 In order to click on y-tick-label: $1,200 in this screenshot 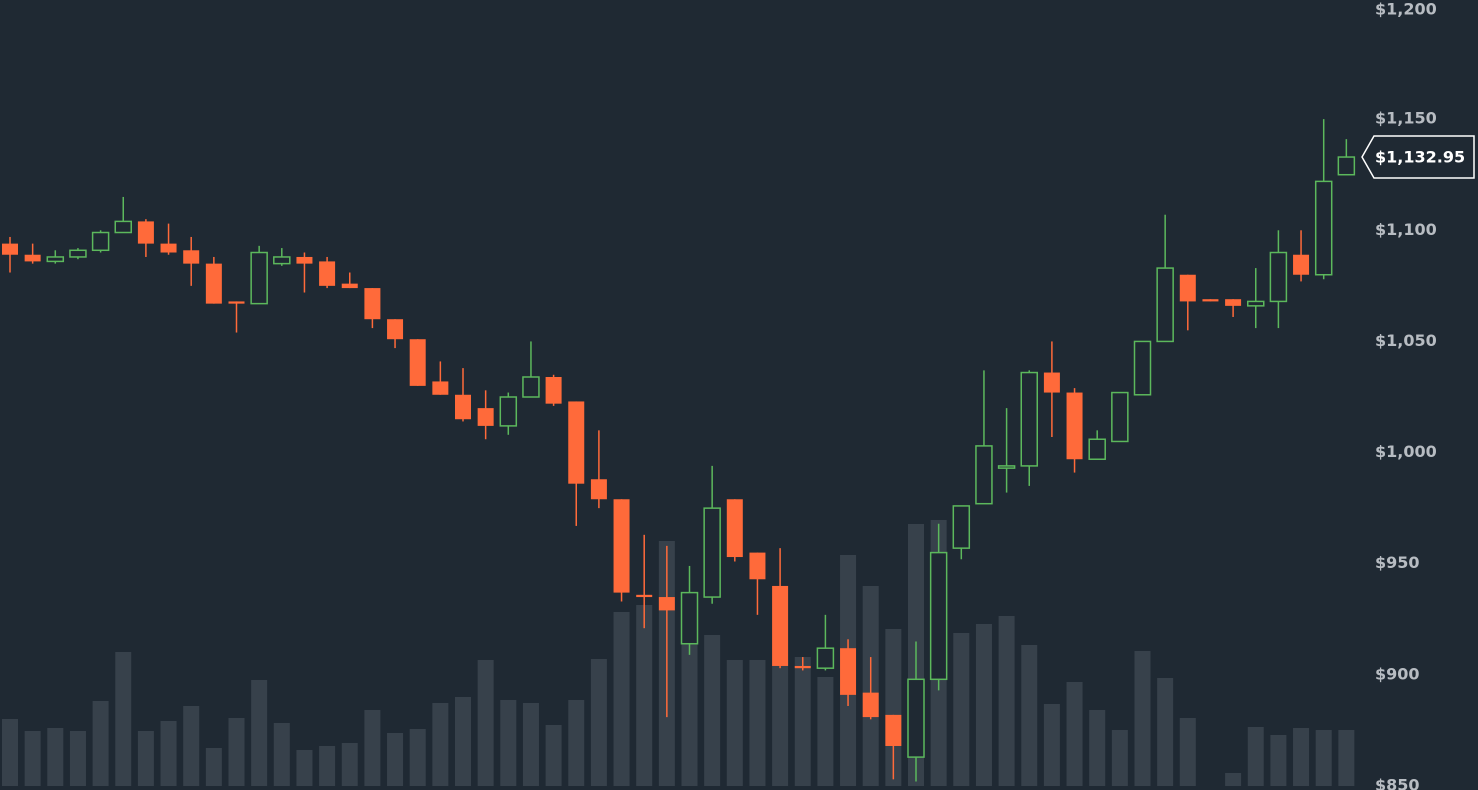, I will do `click(1406, 9)`.